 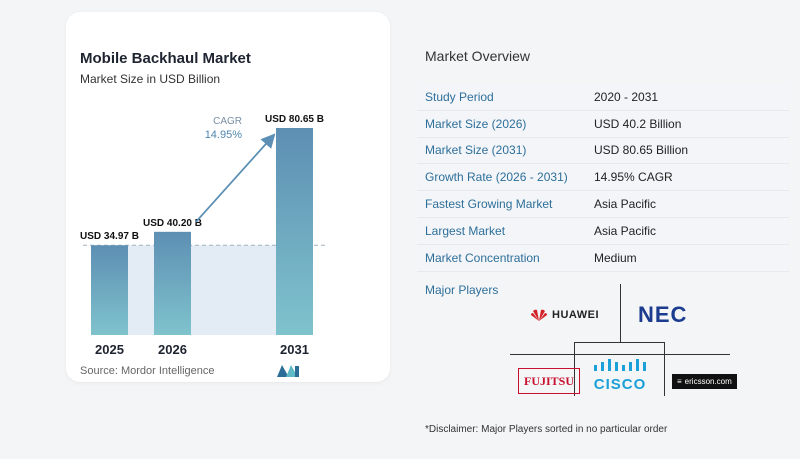 What do you see at coordinates (496, 177) in the screenshot?
I see `row-label: Growth Rate (2026 - 2031)` at bounding box center [496, 177].